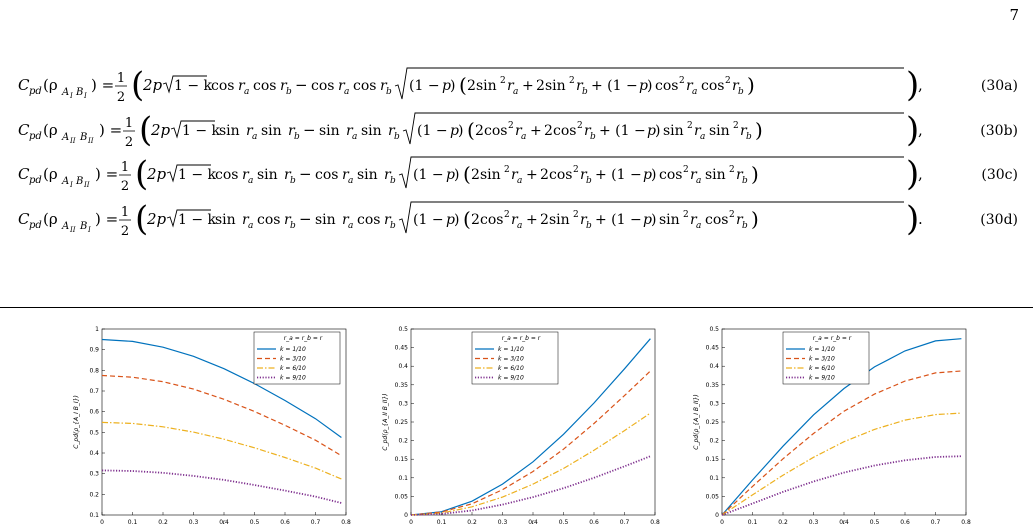  Describe the element at coordinates (293, 378) in the screenshot. I see `legend-entry-3: k = 9/10` at that location.